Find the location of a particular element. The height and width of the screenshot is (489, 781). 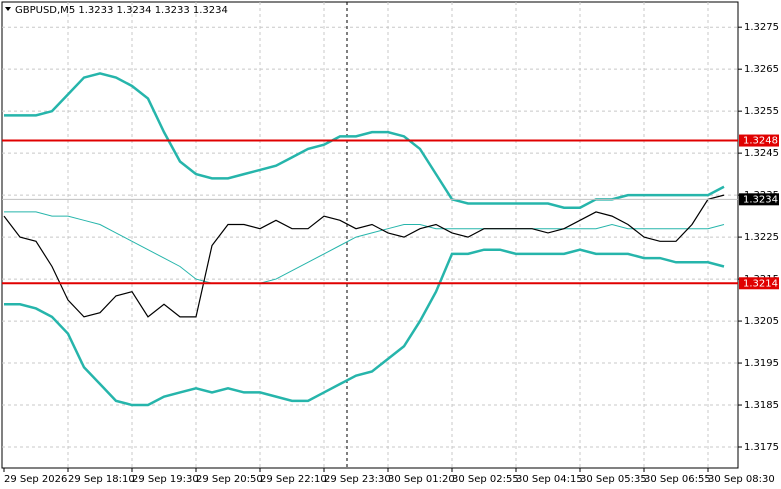

chart-title: GBPUSD,M5 1.3233 1.3234 1.3233 1.3234 is located at coordinates (121, 10).